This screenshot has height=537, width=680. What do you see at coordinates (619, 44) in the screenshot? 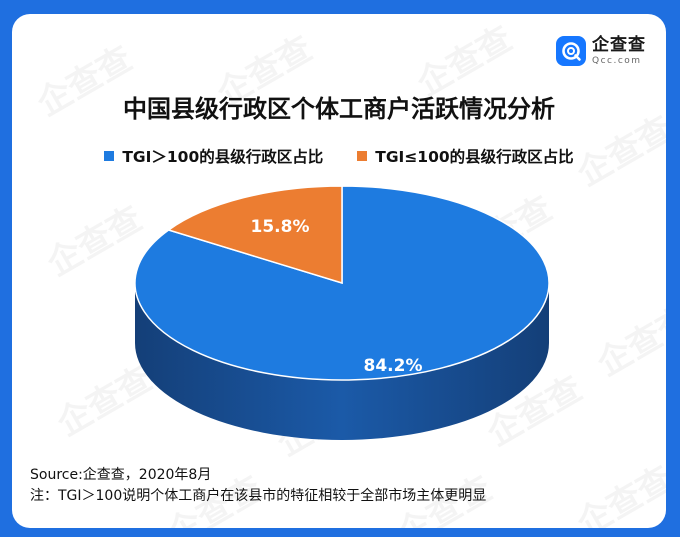
I see `logo-name: 企查查` at bounding box center [619, 44].